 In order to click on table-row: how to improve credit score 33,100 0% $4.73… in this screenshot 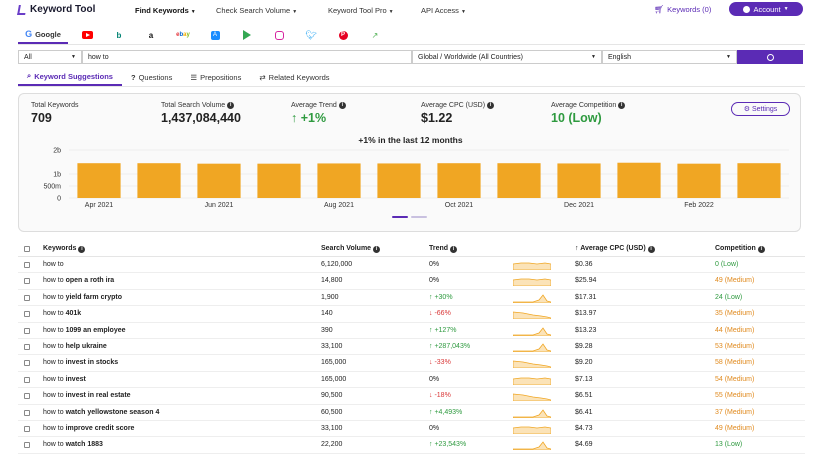, I will do `click(411, 429)`.